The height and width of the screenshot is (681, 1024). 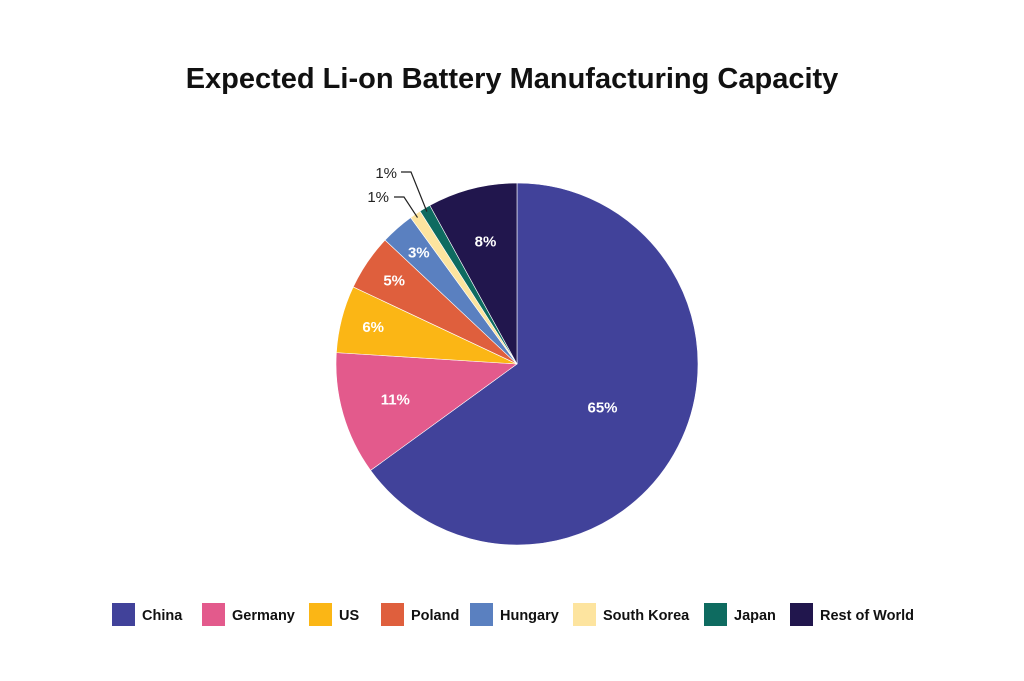 I want to click on legend-item-poland: Poland, so click(x=420, y=614).